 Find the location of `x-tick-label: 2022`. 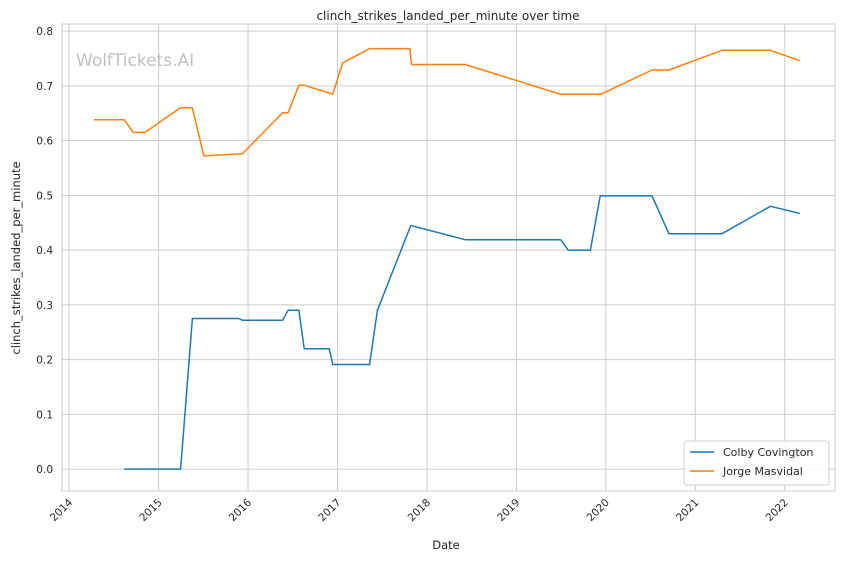

x-tick-label: 2022 is located at coordinates (776, 510).